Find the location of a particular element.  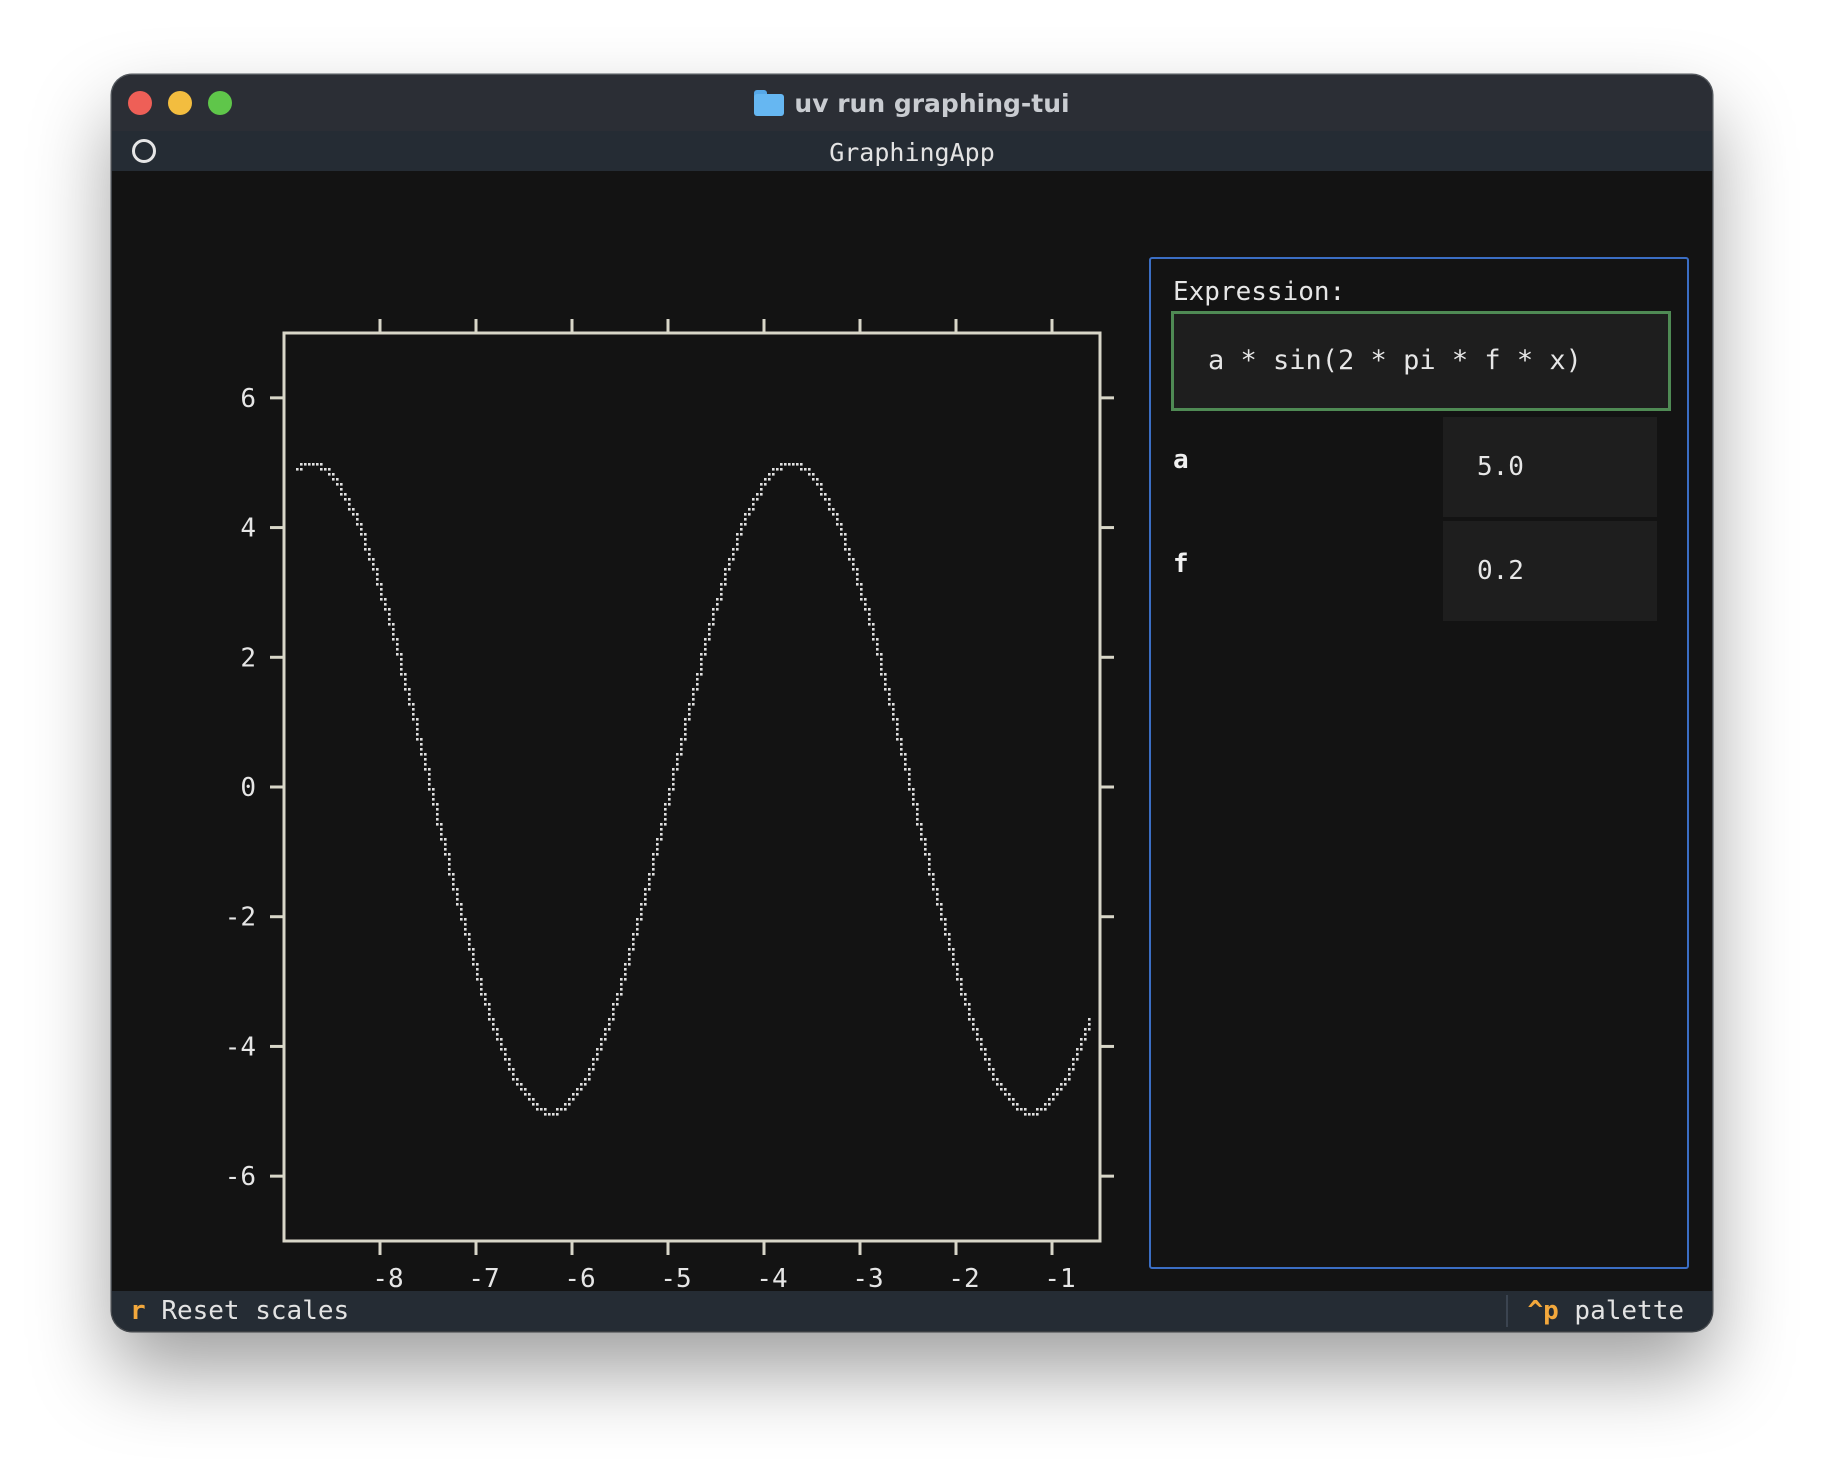

header-circle-icon is located at coordinates (144, 151).